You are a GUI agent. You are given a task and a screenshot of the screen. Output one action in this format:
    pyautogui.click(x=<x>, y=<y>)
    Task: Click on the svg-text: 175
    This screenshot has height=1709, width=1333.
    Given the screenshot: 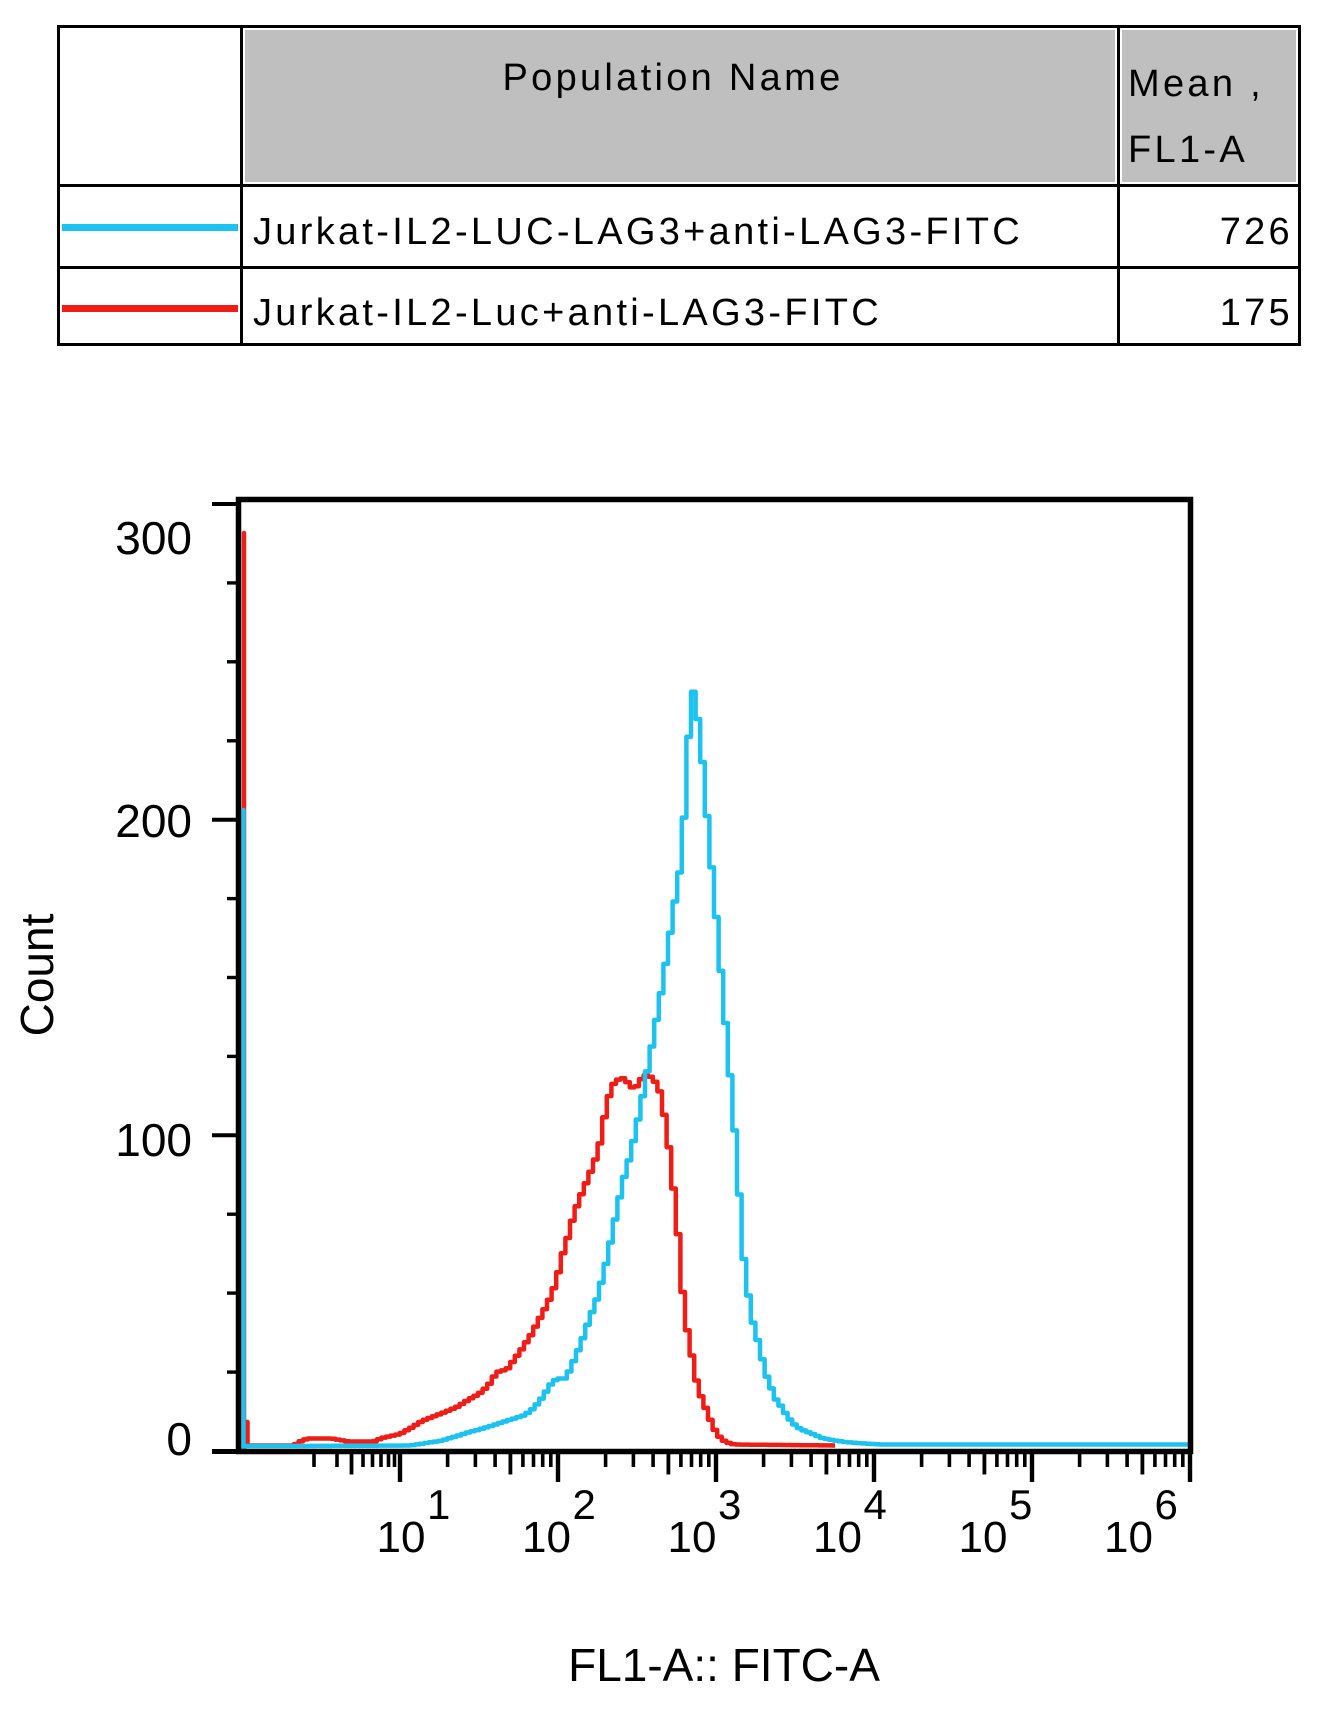 What is the action you would take?
    pyautogui.click(x=1256, y=313)
    